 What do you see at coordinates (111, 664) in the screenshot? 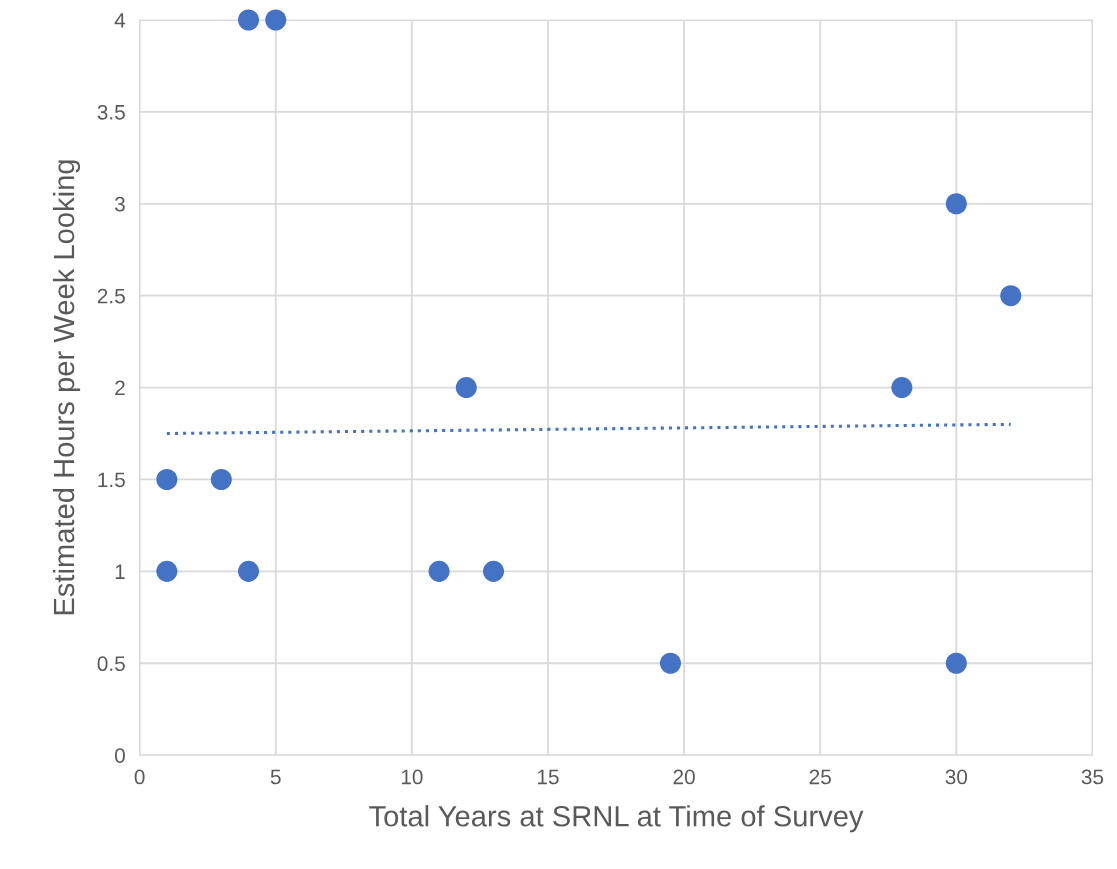
I see `y-tick-label: 0.5` at bounding box center [111, 664].